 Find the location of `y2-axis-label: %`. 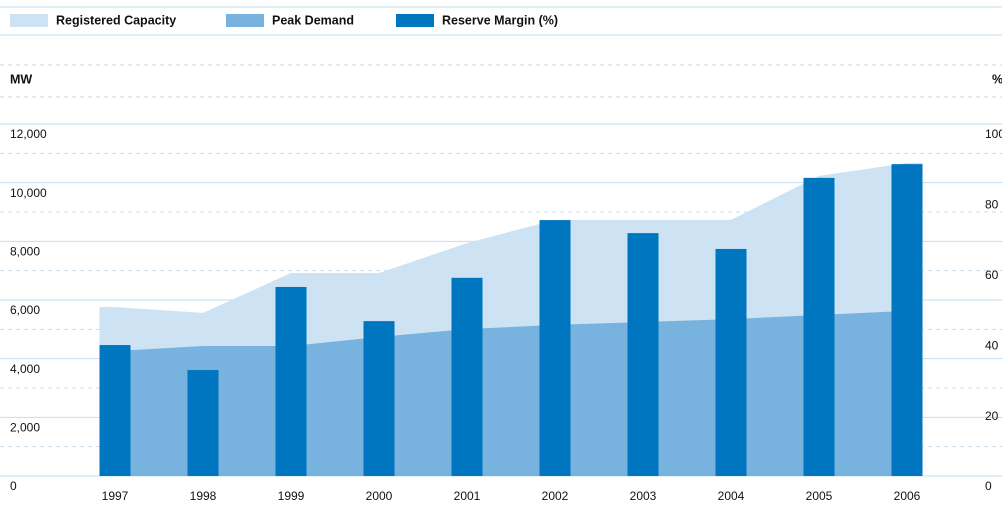

y2-axis-label: % is located at coordinates (997, 79).